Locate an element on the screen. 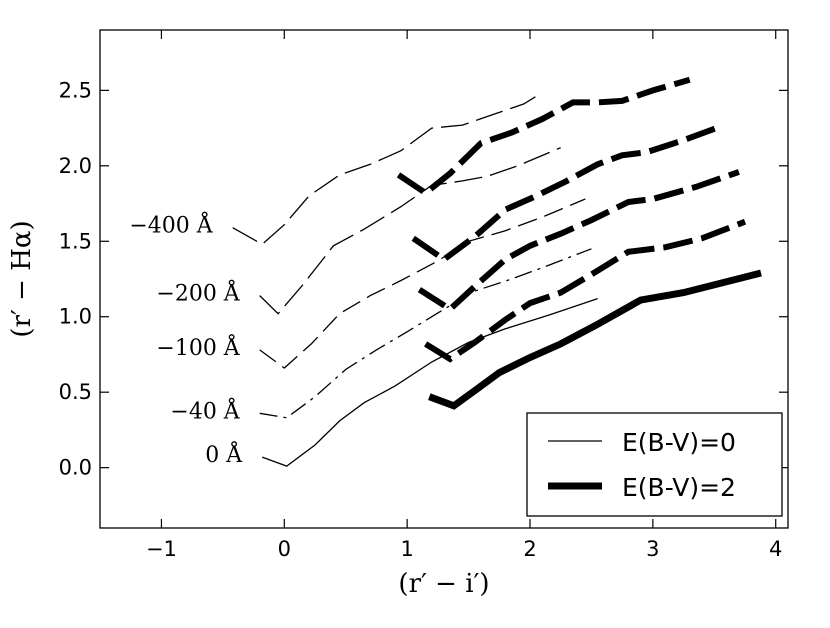 The image size is (830, 628). ew-label: −100 Å is located at coordinates (198, 347).